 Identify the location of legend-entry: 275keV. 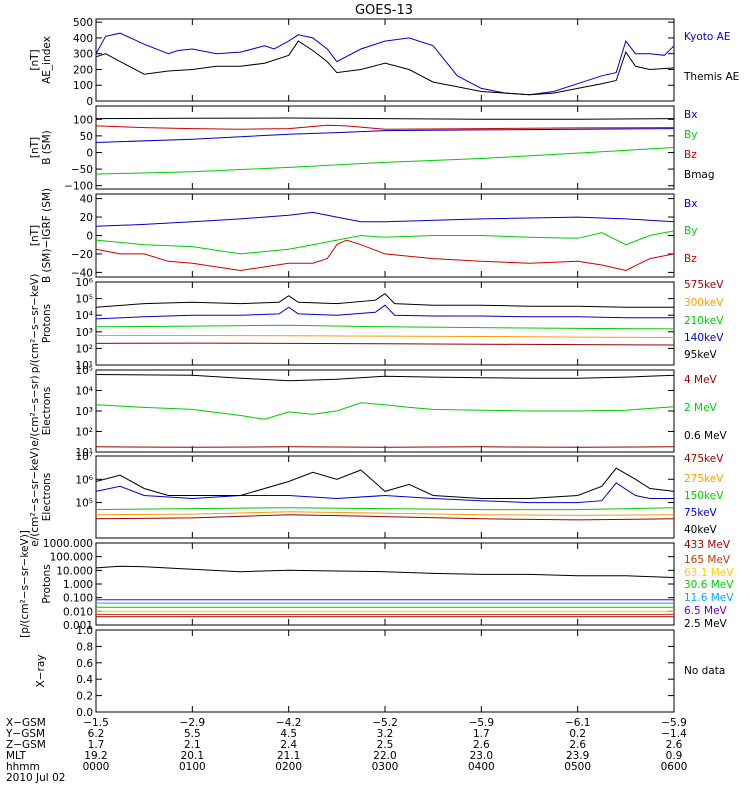
(704, 479).